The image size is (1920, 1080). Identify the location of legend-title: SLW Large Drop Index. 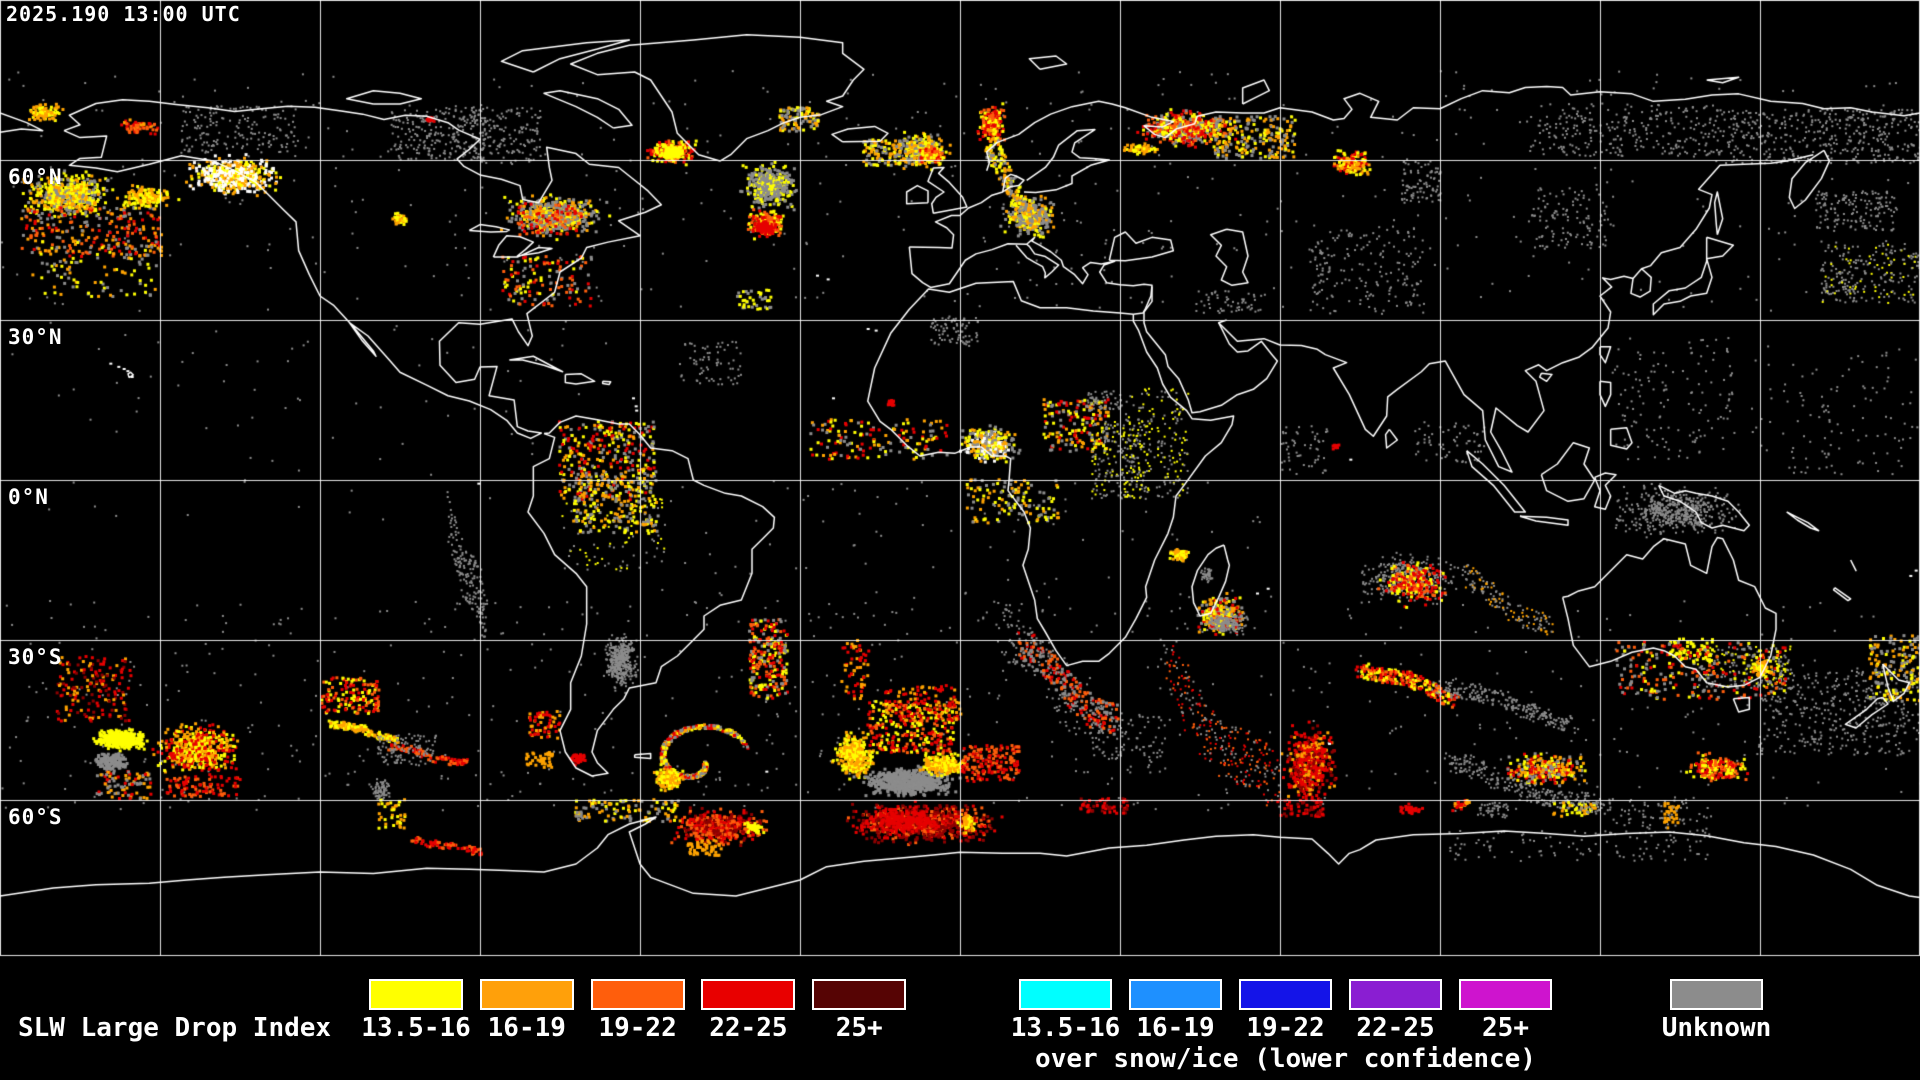
(175, 1028).